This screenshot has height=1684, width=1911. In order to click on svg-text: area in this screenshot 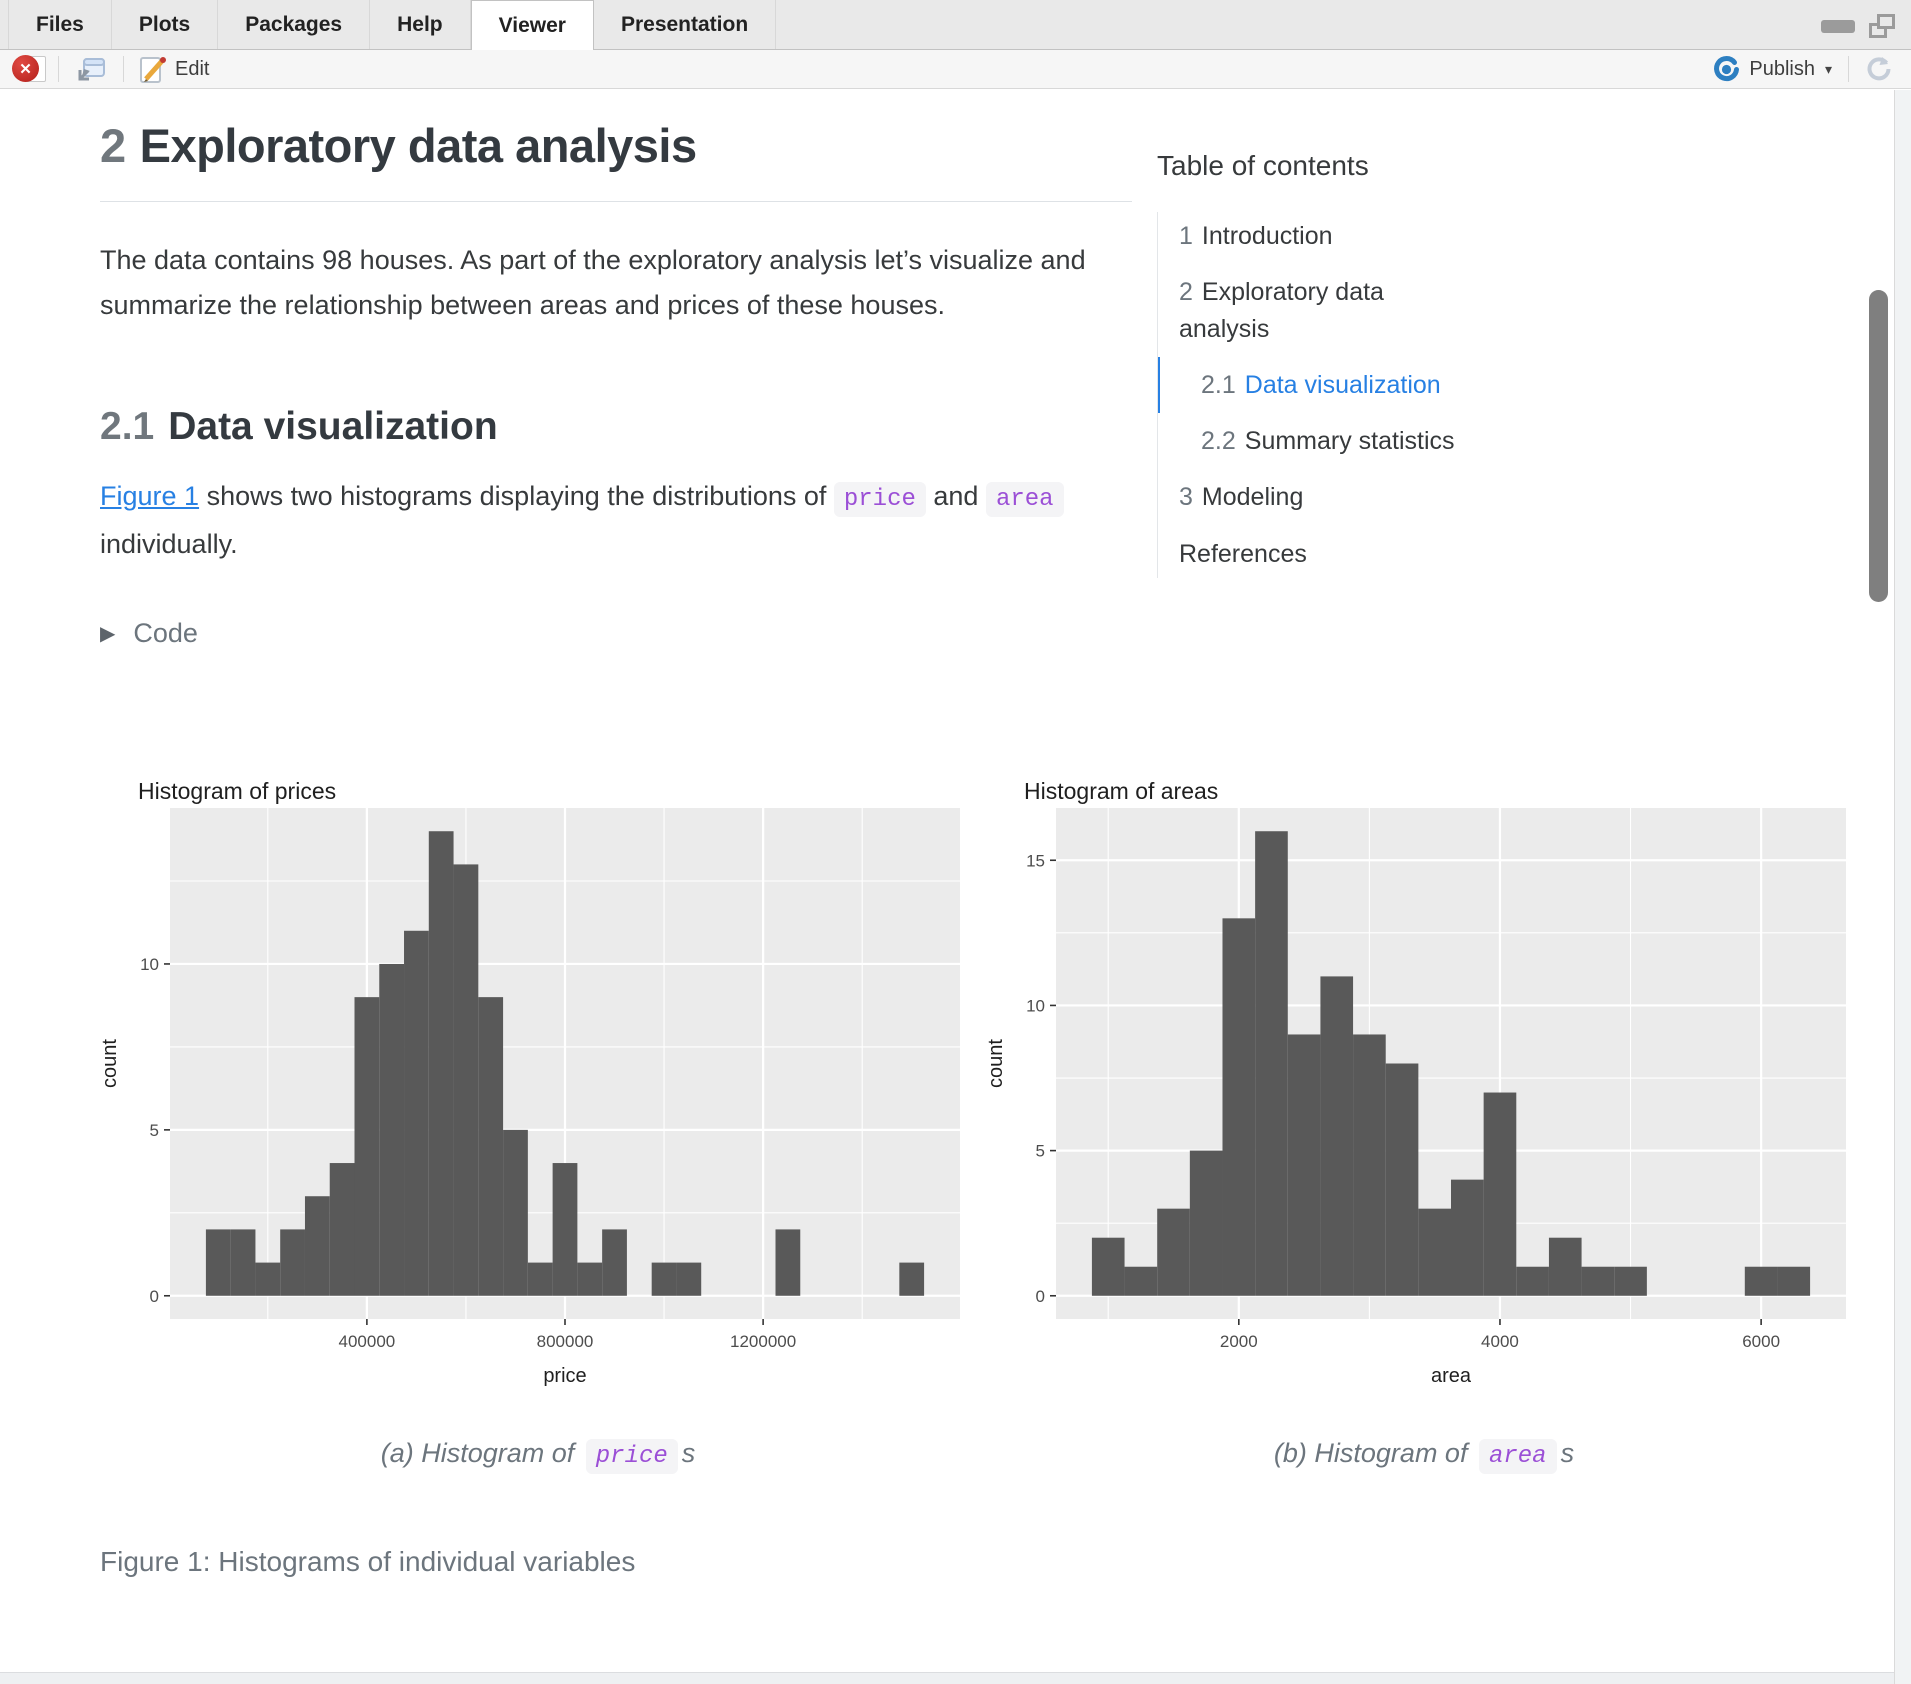, I will do `click(1451, 1376)`.